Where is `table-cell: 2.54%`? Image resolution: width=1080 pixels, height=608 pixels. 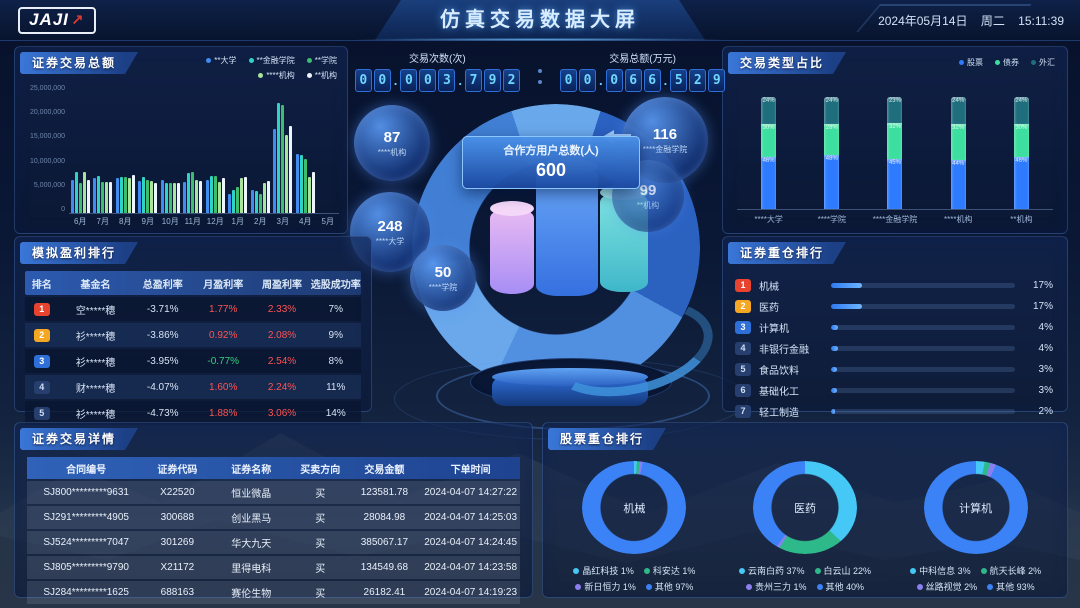
table-cell: 2.54% is located at coordinates (282, 361).